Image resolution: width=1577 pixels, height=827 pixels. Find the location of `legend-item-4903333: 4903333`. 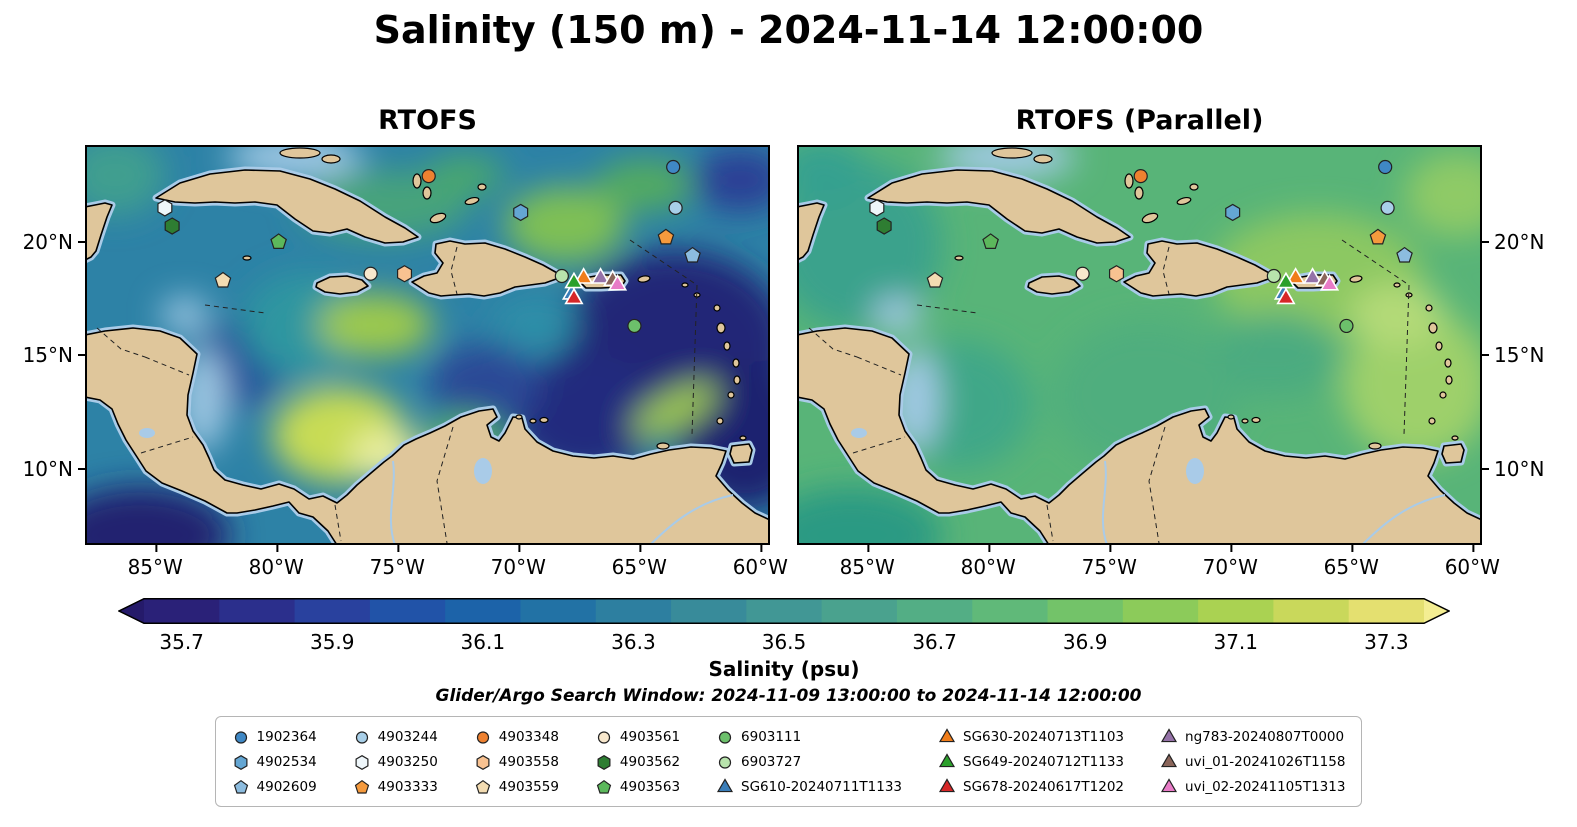

legend-item-4903333: 4903333 is located at coordinates (395, 787).